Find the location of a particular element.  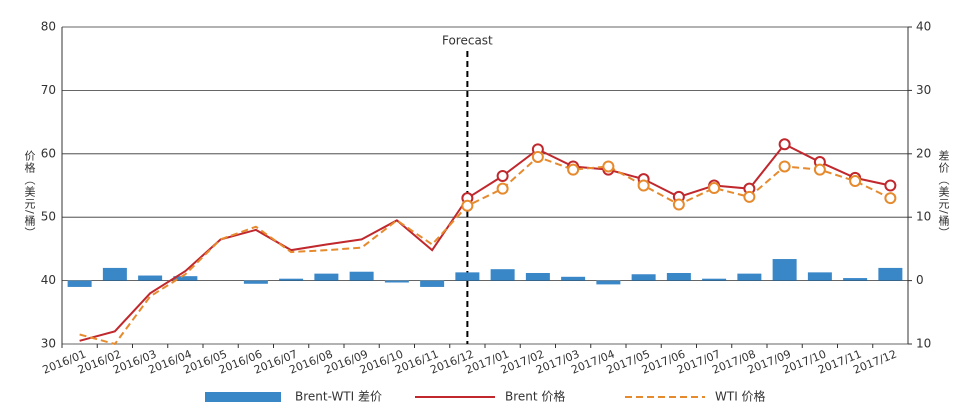

forecast-label: Forecast is located at coordinates (467, 41).